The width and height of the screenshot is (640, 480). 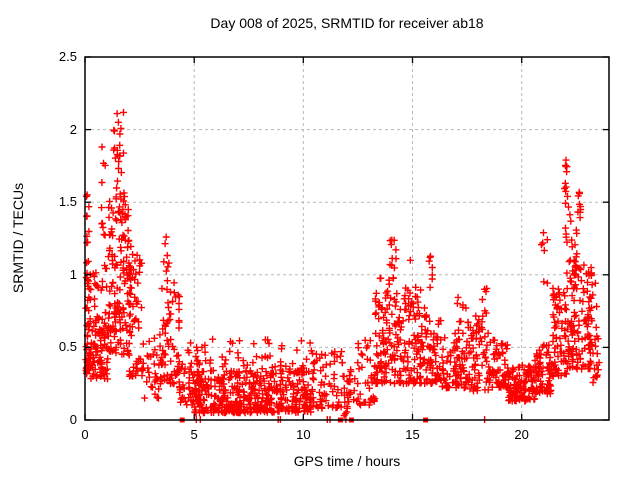 I want to click on y-tick-label: 1.5, so click(x=67, y=202).